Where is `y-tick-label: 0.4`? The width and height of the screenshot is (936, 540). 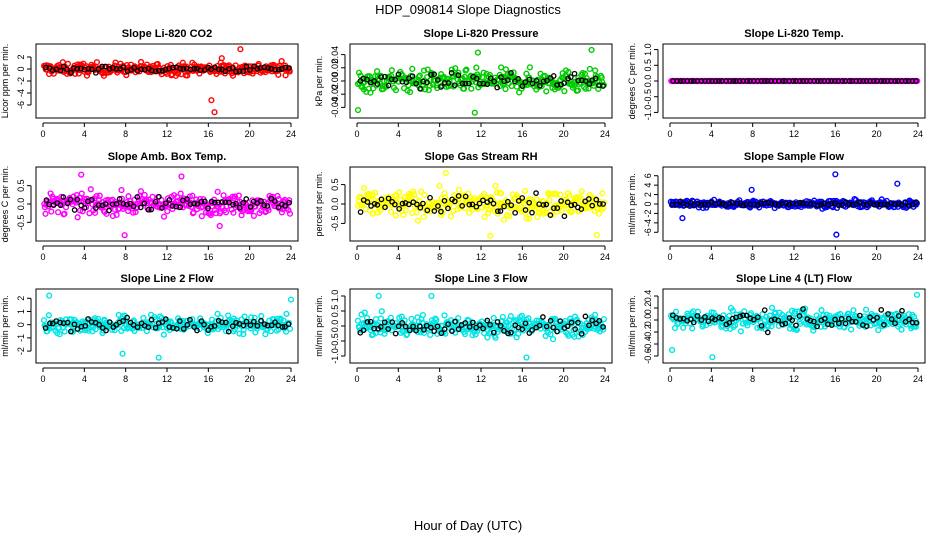 y-tick-label: 0.4 is located at coordinates (648, 296).